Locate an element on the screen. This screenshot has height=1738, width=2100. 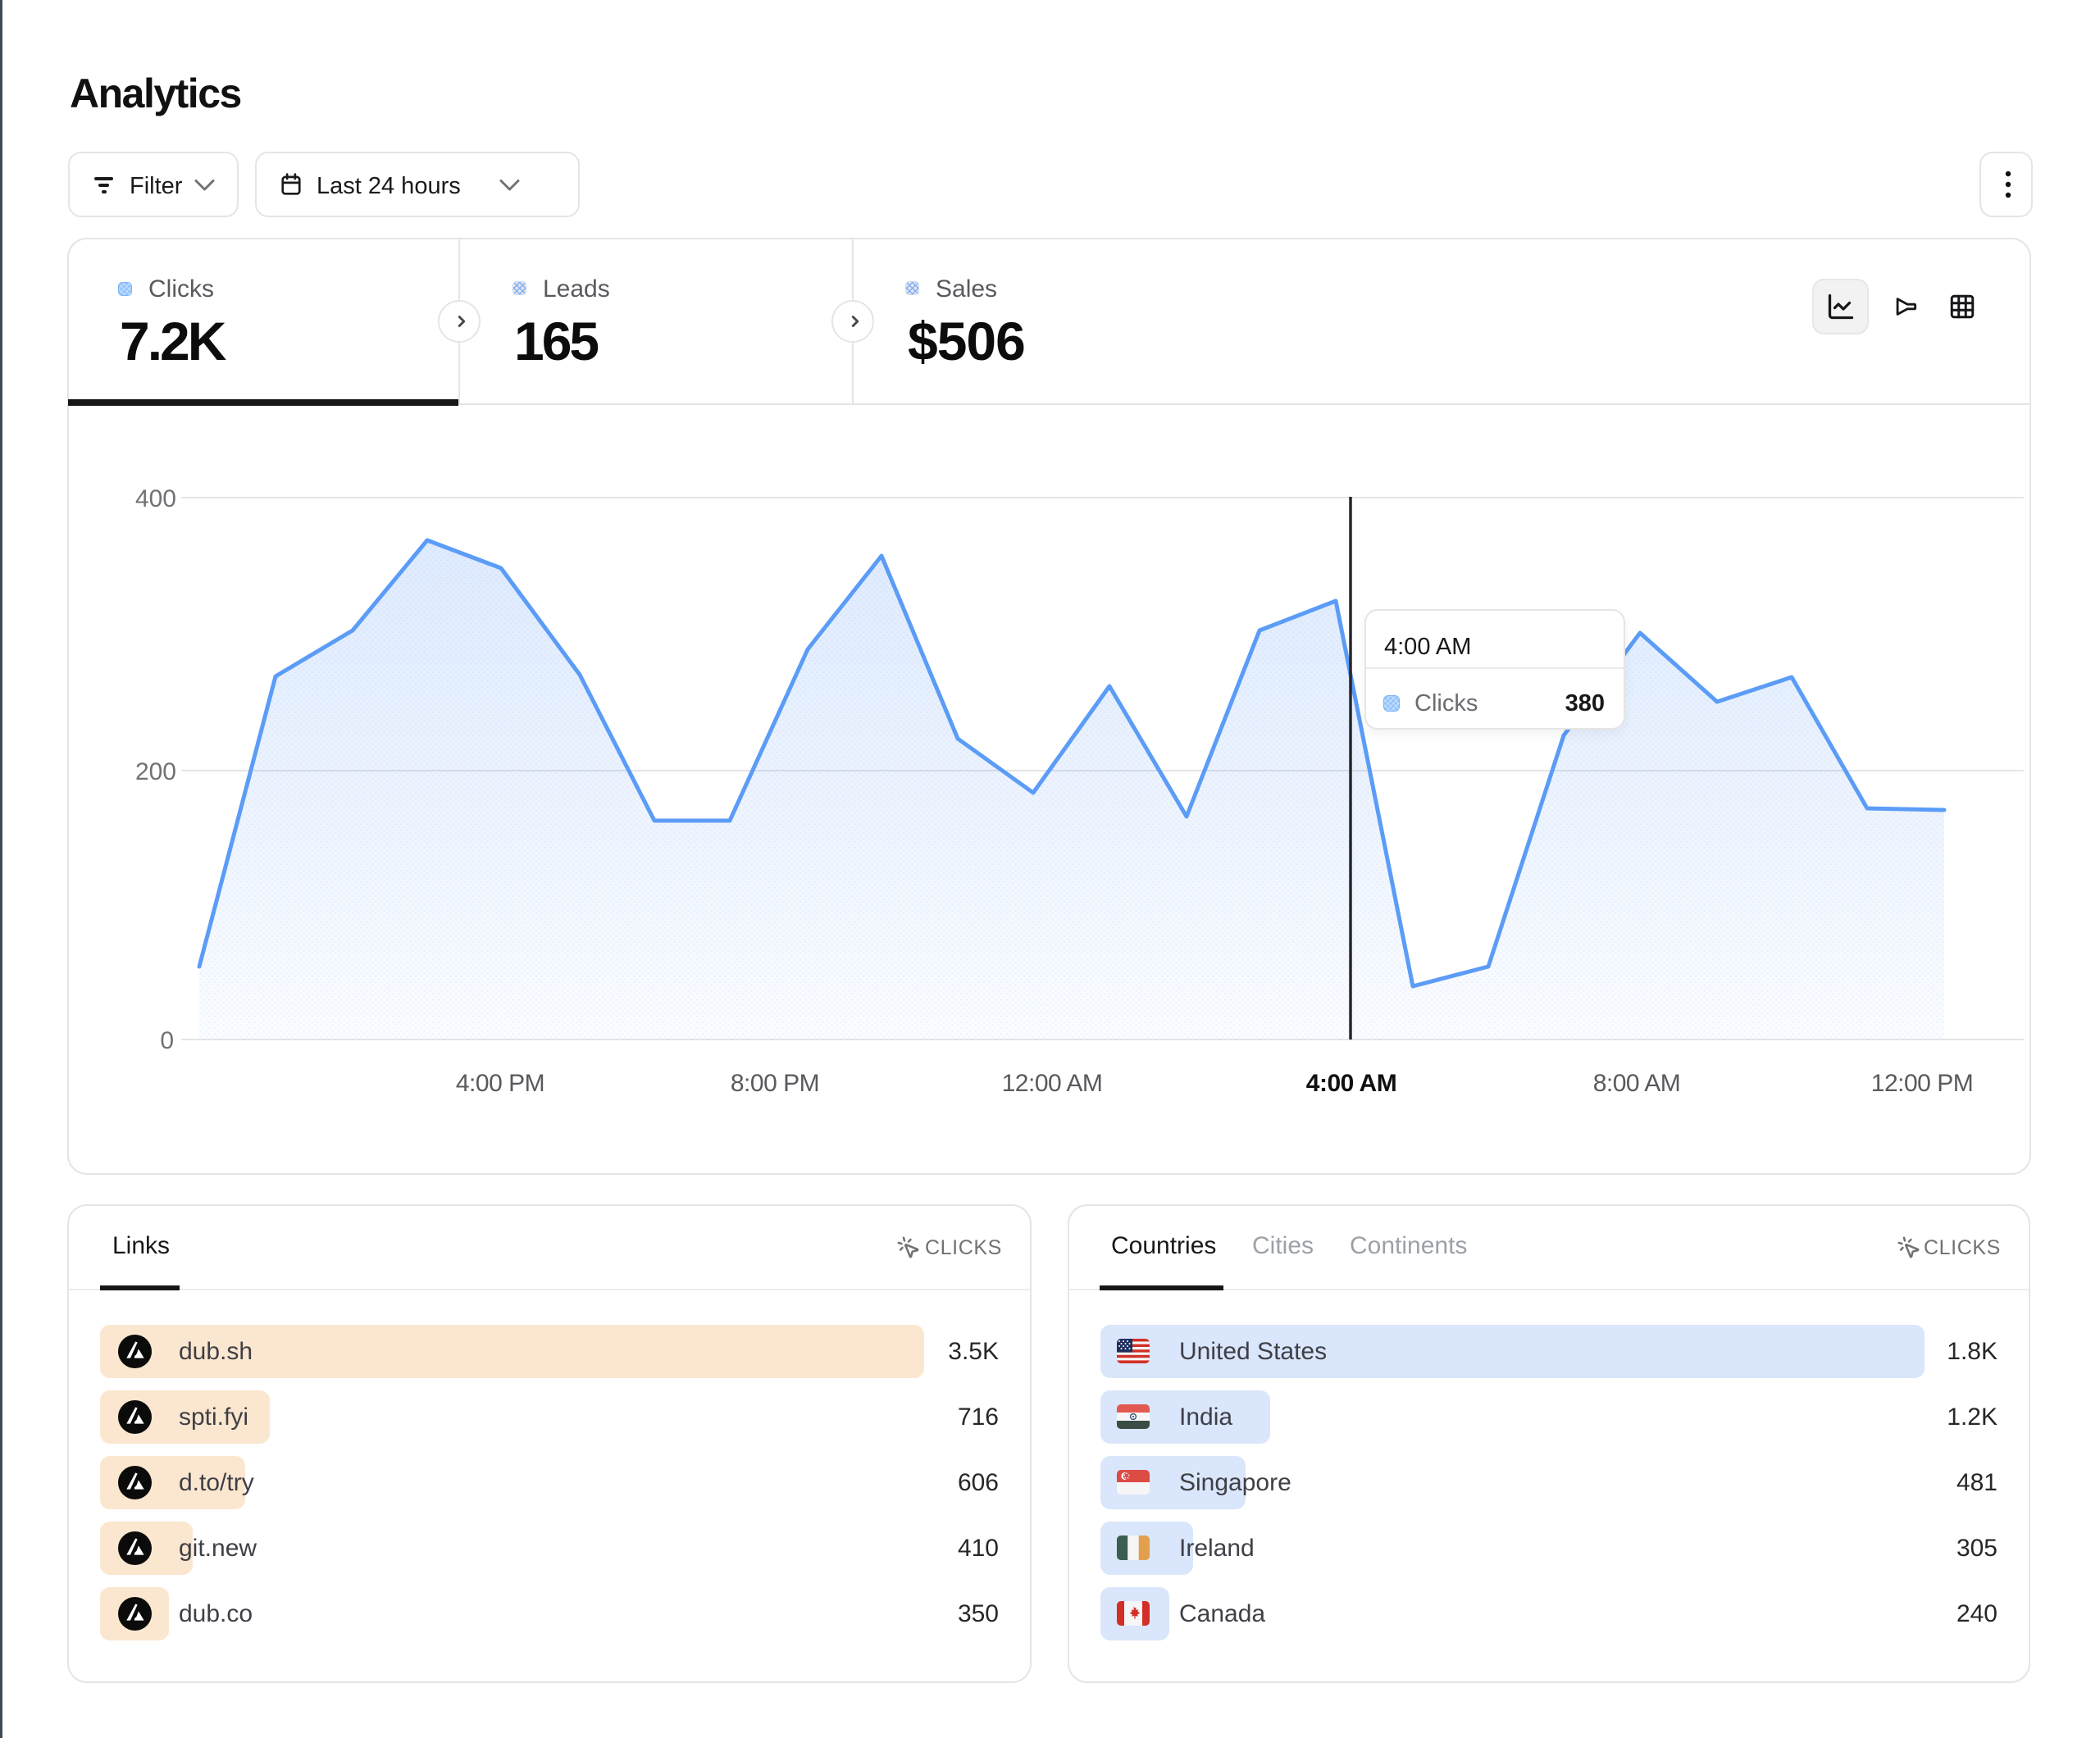
svg-text: 400 is located at coordinates (155, 498).